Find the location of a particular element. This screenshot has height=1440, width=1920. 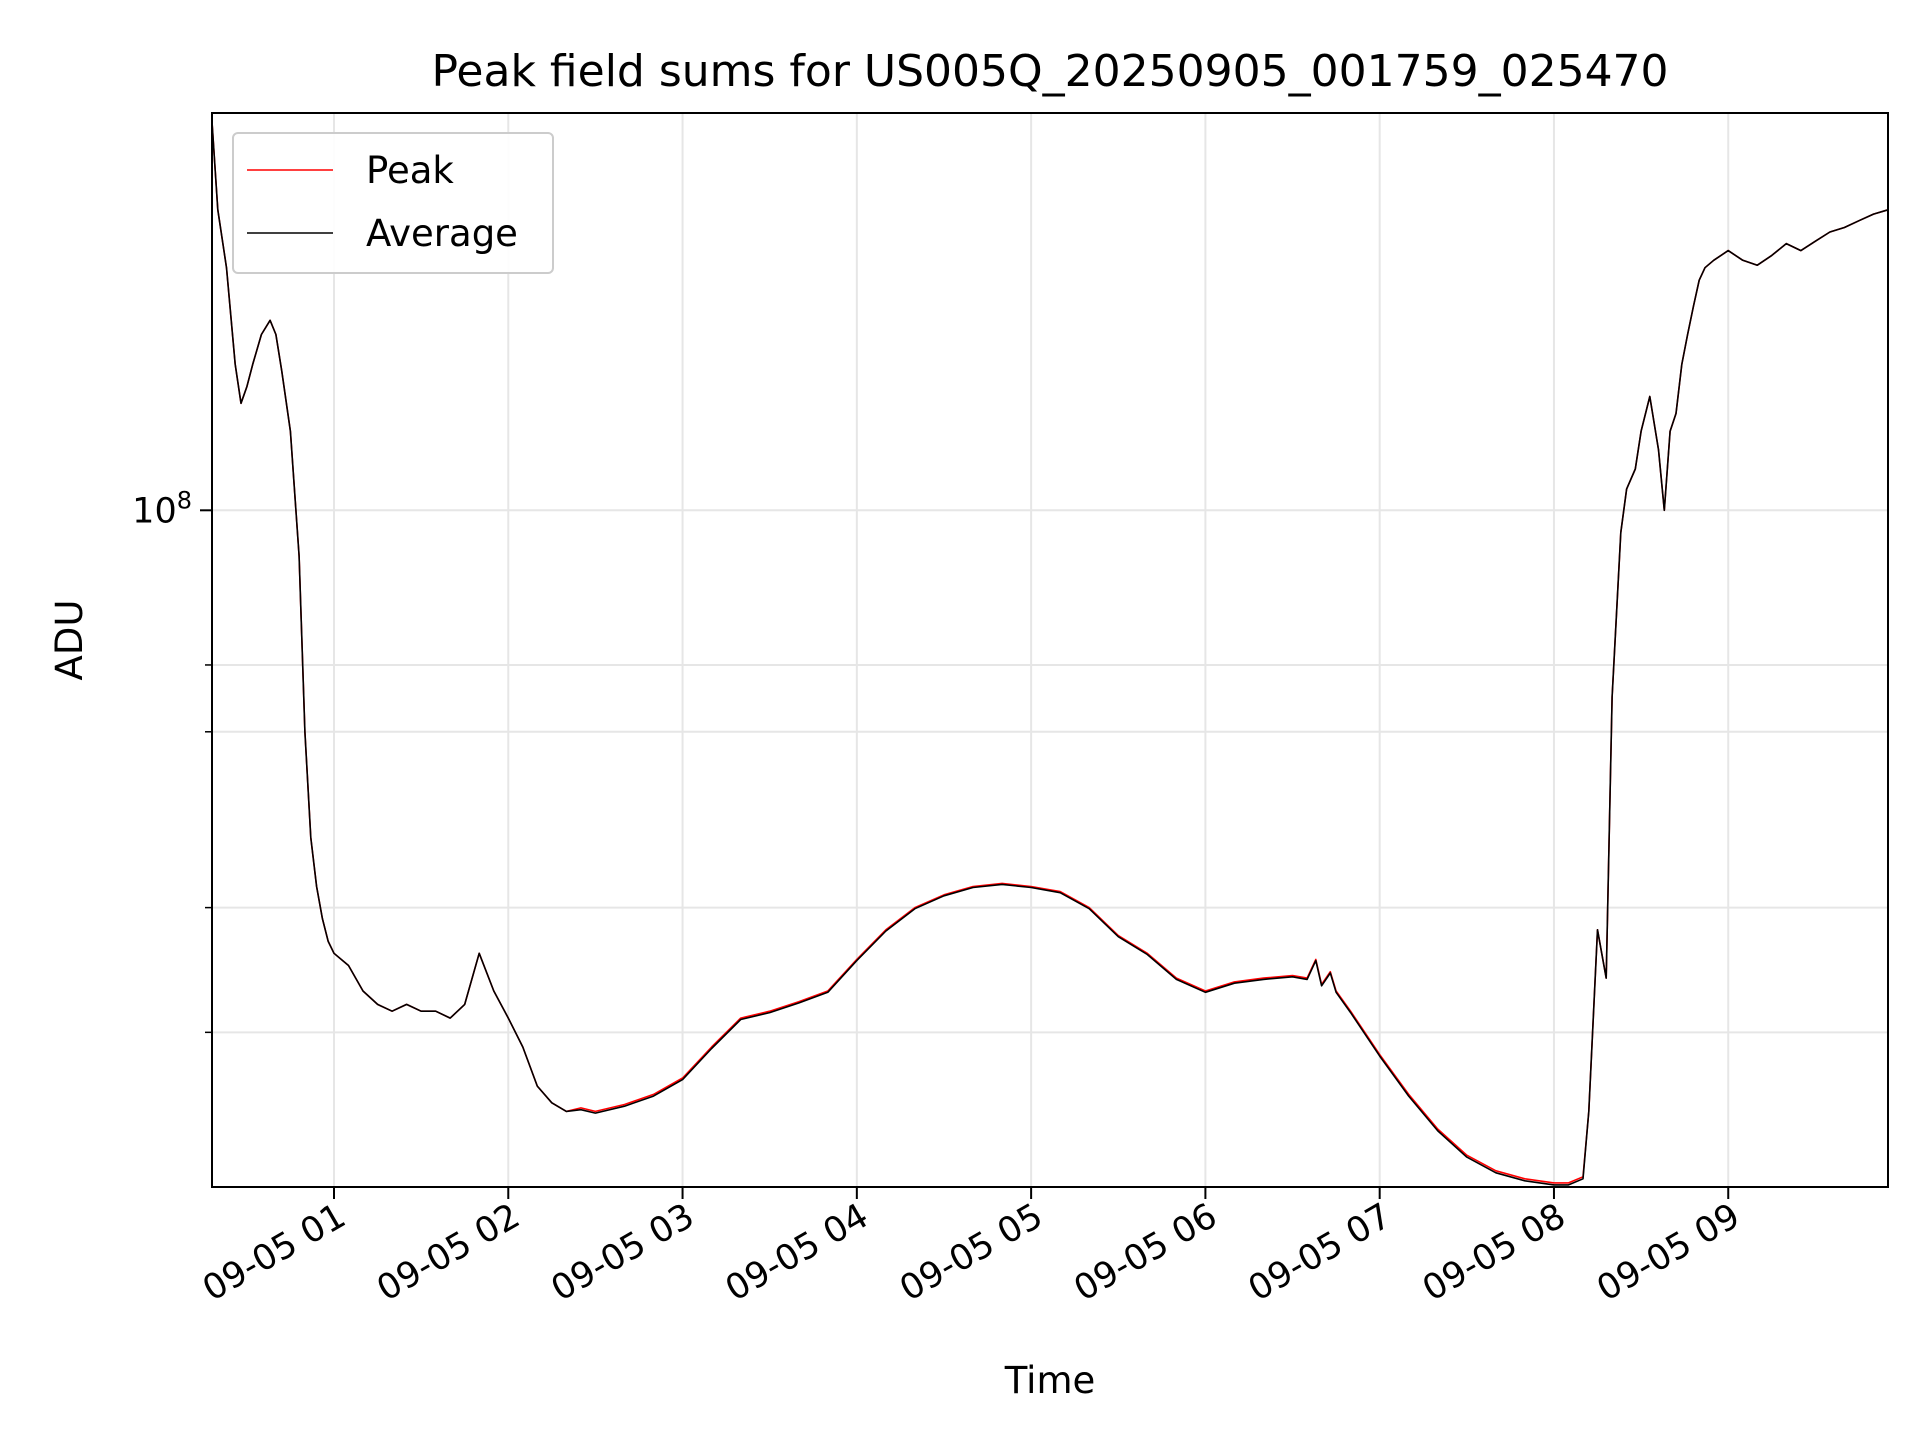

legend: Peak Average is located at coordinates (393, 203).